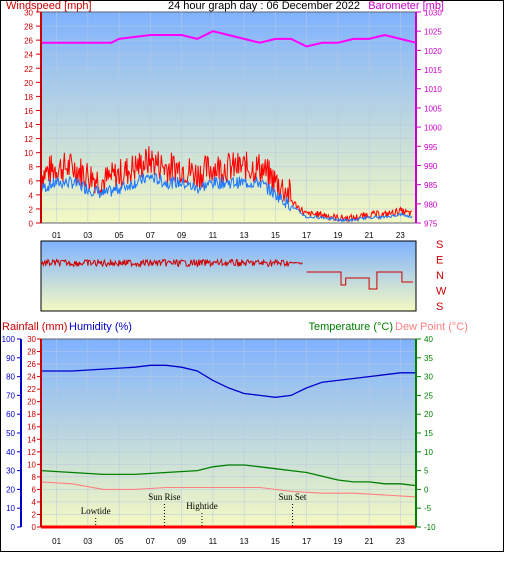 This screenshot has width=529, height=563. Describe the element at coordinates (433, 32) in the screenshot. I see `baro-y-tick-label: 1025` at that location.